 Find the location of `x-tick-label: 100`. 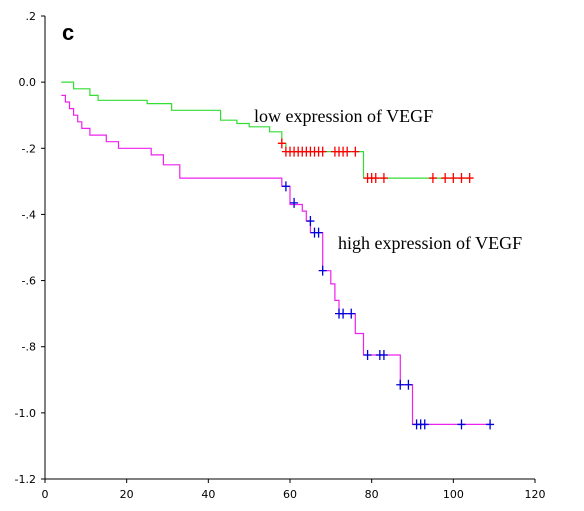

x-tick-label: 100 is located at coordinates (453, 494).